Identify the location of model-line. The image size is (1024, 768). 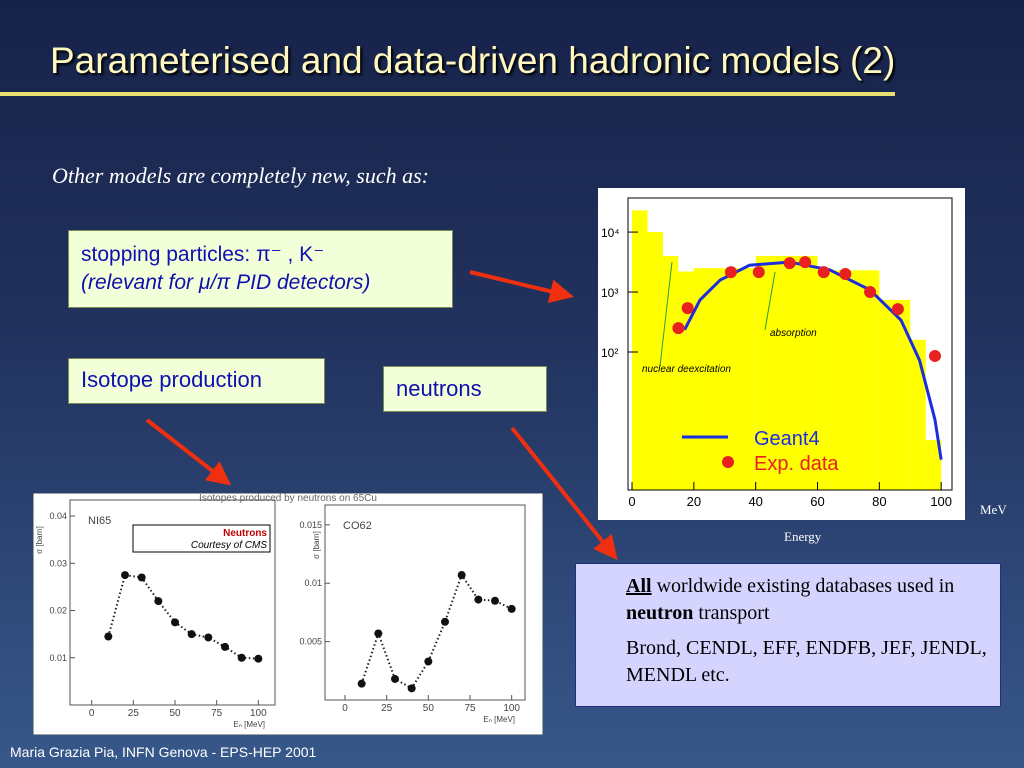
(813, 360).